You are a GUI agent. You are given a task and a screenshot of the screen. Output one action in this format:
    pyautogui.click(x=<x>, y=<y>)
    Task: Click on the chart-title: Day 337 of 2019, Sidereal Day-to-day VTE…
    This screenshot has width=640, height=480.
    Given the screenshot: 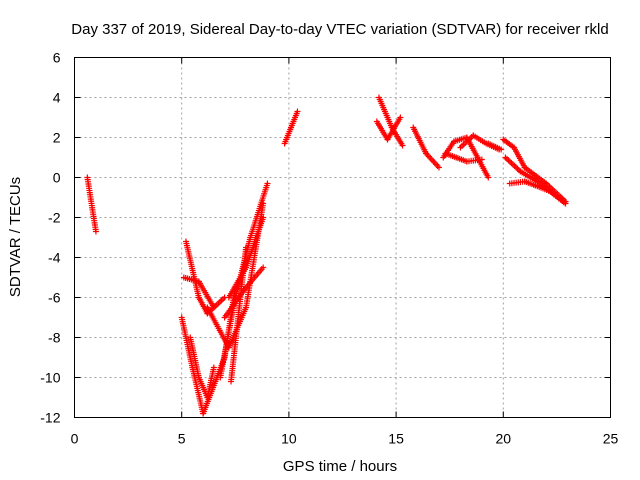 What is the action you would take?
    pyautogui.click(x=339, y=29)
    